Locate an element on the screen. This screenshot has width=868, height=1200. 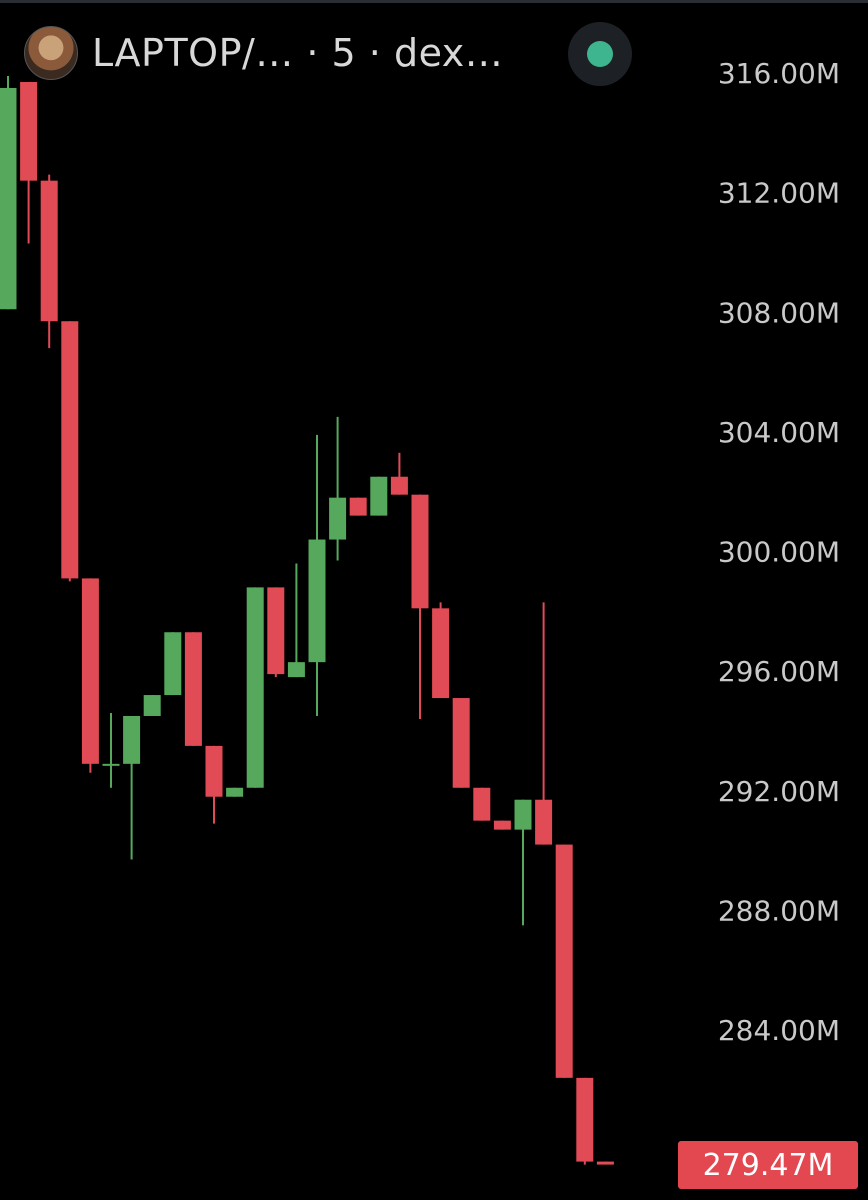
y-tick-label: 312.00M is located at coordinates (779, 193).